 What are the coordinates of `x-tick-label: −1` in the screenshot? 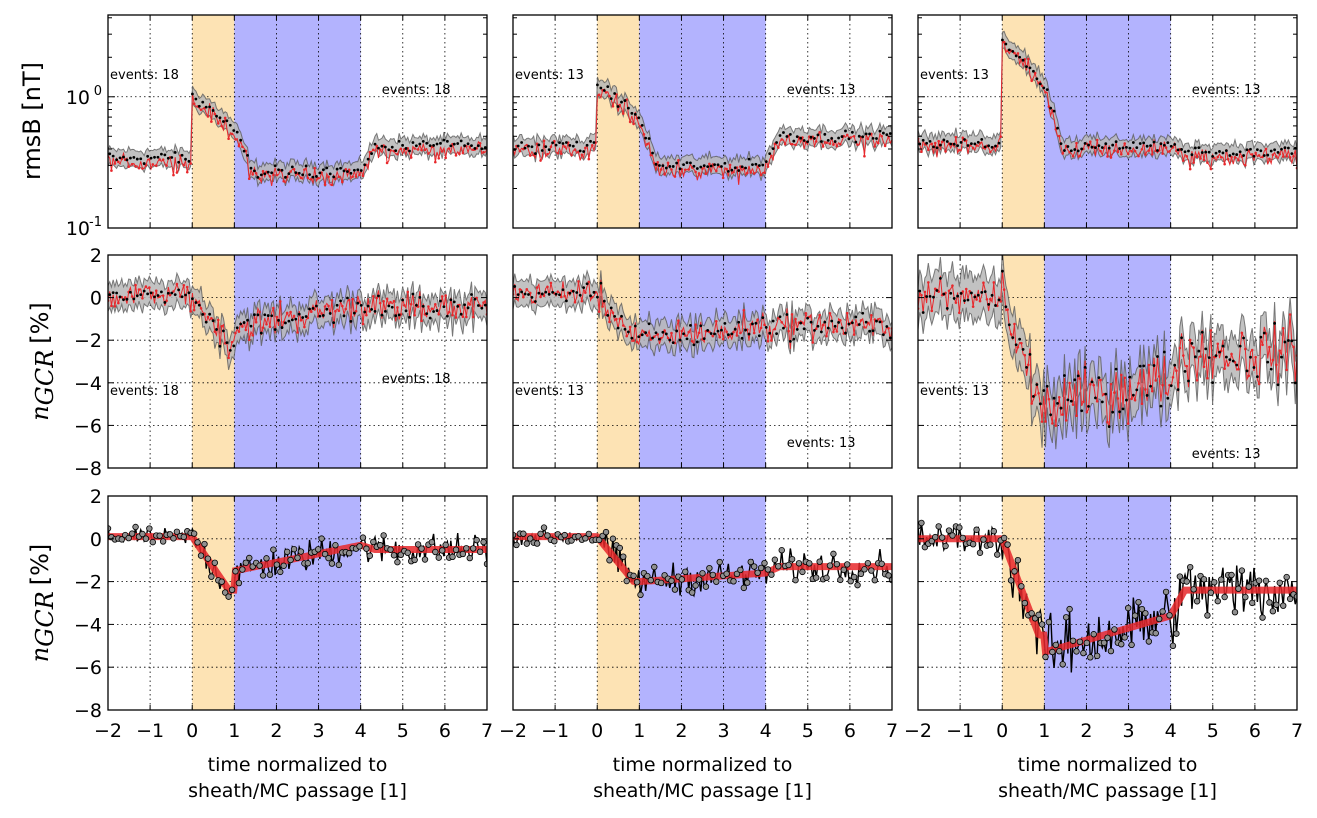 It's located at (555, 731).